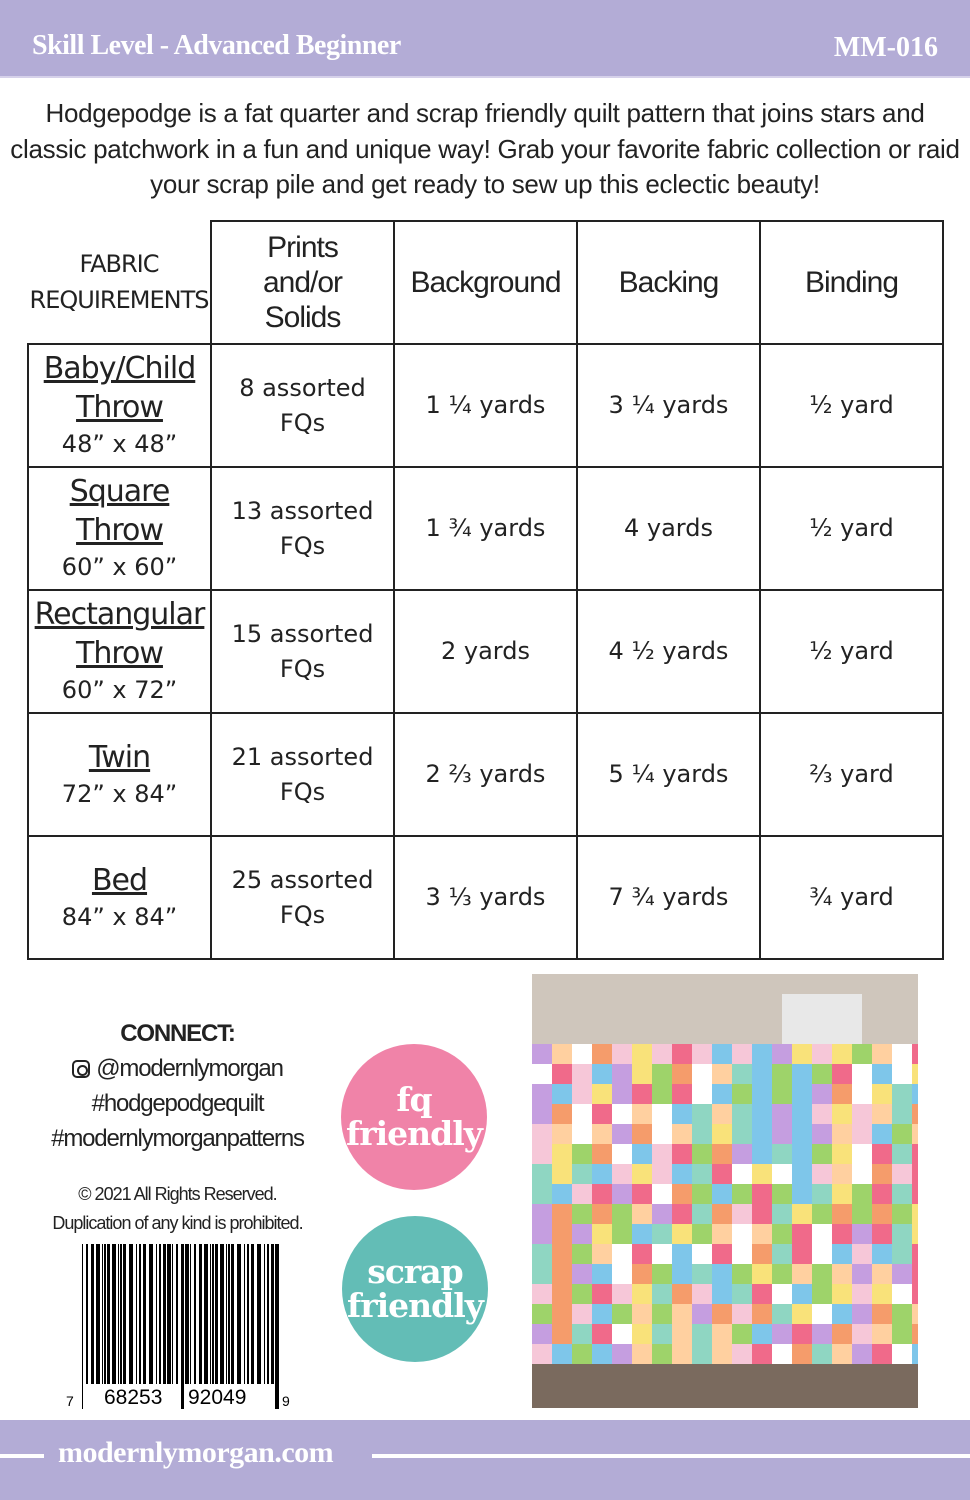 This screenshot has height=1500, width=970. What do you see at coordinates (485, 528) in the screenshot?
I see `background-cell: 1 ¾ yards` at bounding box center [485, 528].